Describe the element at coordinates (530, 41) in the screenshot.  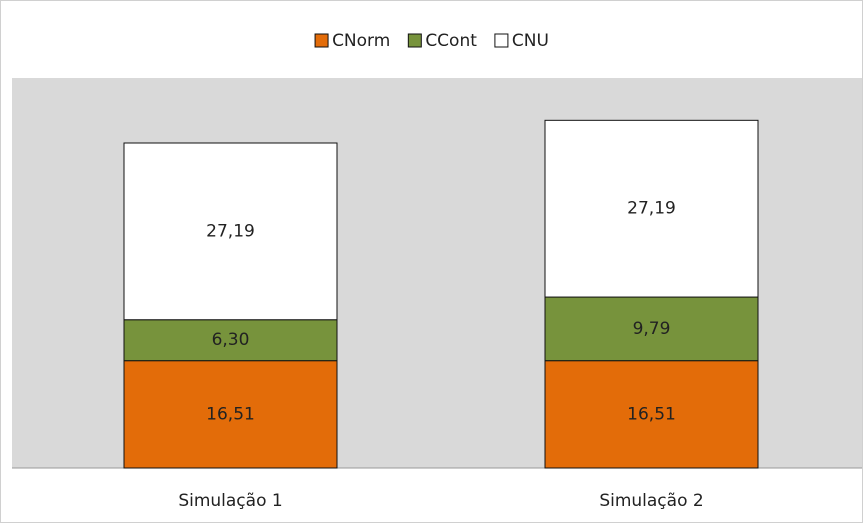
I see `legend-label: CNU` at that location.